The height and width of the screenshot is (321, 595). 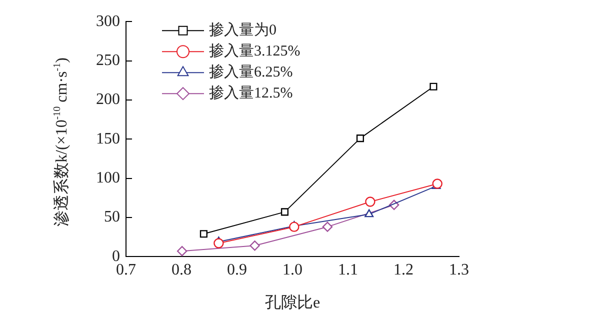 What do you see at coordinates (108, 177) in the screenshot?
I see `y-tick-label: 100` at bounding box center [108, 177].